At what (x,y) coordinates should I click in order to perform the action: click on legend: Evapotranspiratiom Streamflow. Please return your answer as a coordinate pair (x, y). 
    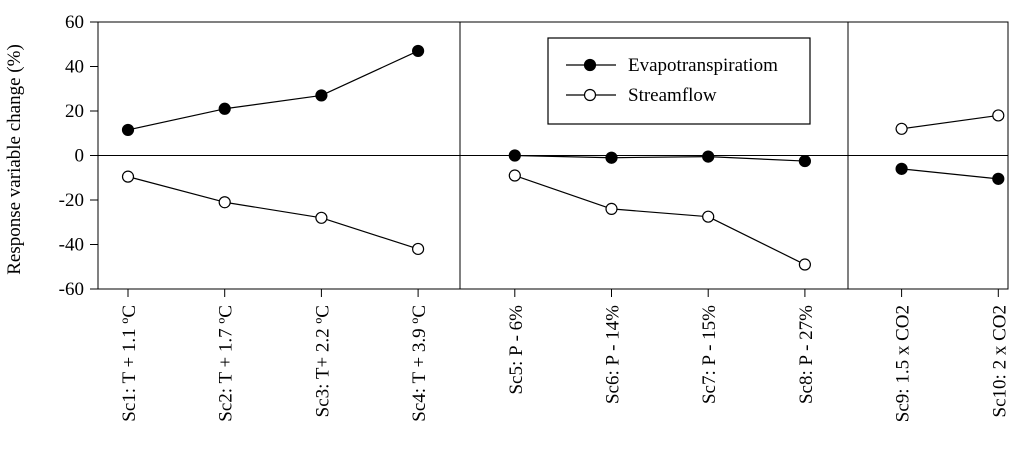
    Looking at the image, I should click on (679, 81).